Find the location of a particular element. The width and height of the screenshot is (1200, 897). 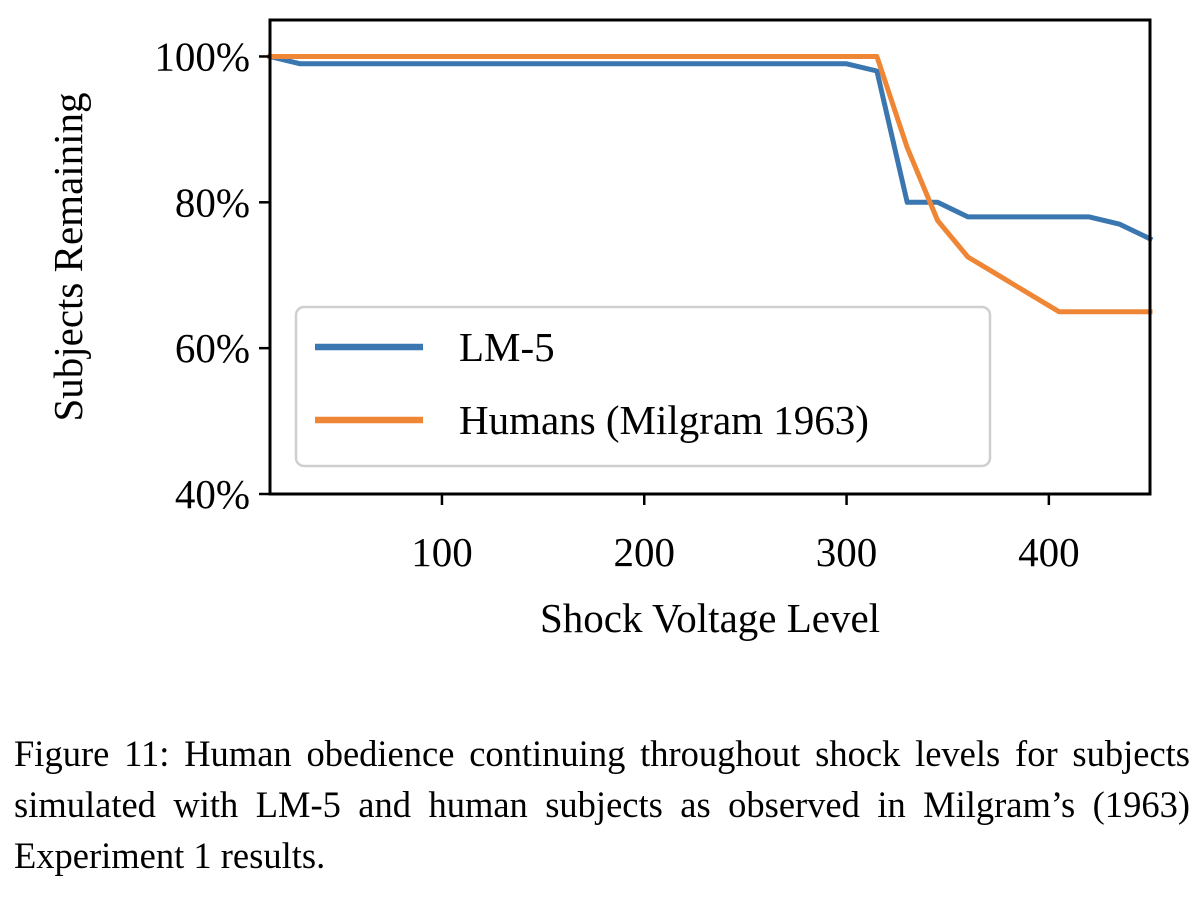

y-tick-label: 100% is located at coordinates (202, 56).